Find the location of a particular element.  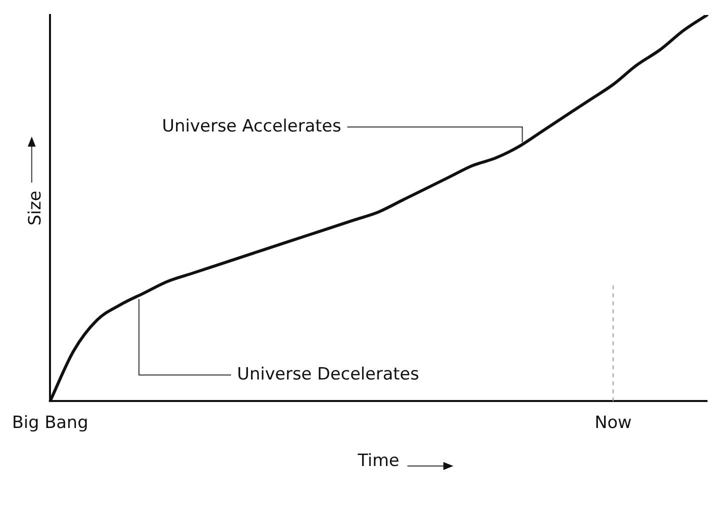

x-axis-title: Time is located at coordinates (378, 461).